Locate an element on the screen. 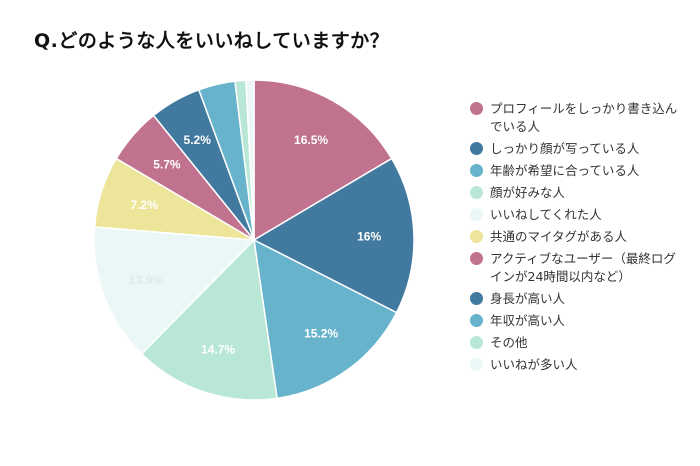 This screenshot has height=466, width=700. legend-item: 年齢が希望に合っている人 is located at coordinates (575, 171).